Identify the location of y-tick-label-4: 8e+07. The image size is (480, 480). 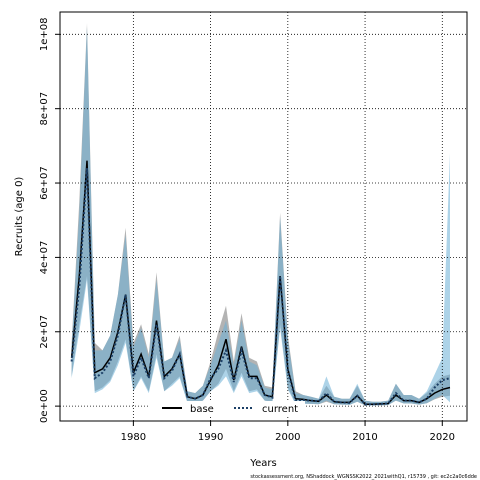
(44, 109).